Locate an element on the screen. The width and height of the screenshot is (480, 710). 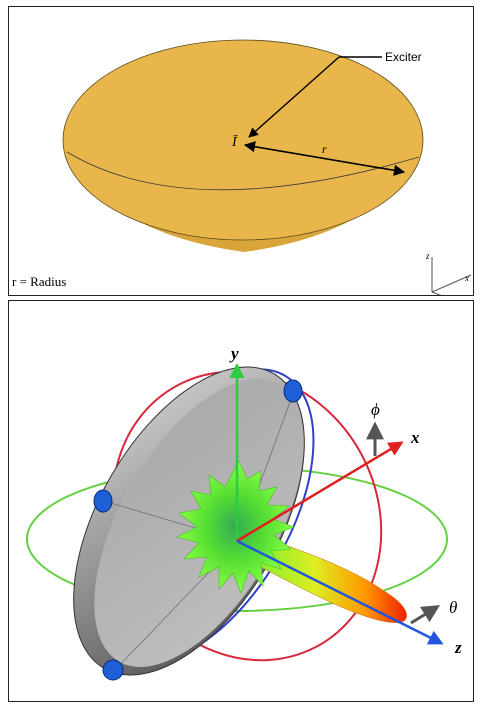
coordinate-triad is located at coordinates (451, 276).